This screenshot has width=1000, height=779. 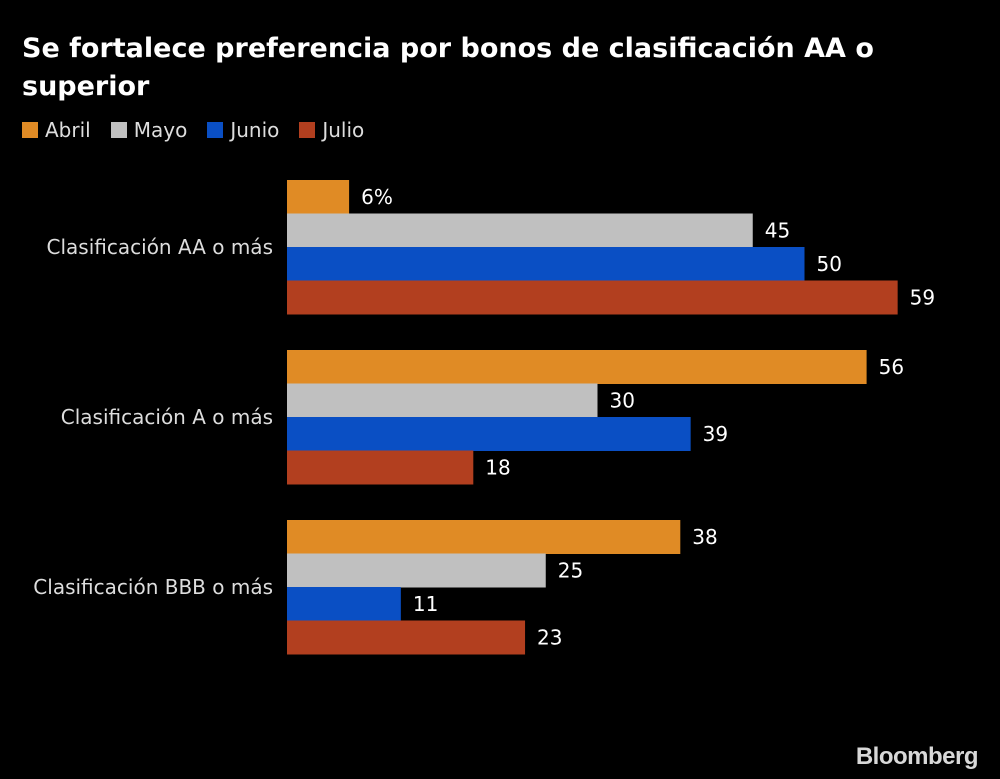 What do you see at coordinates (425, 604) in the screenshot?
I see `value-label: 11` at bounding box center [425, 604].